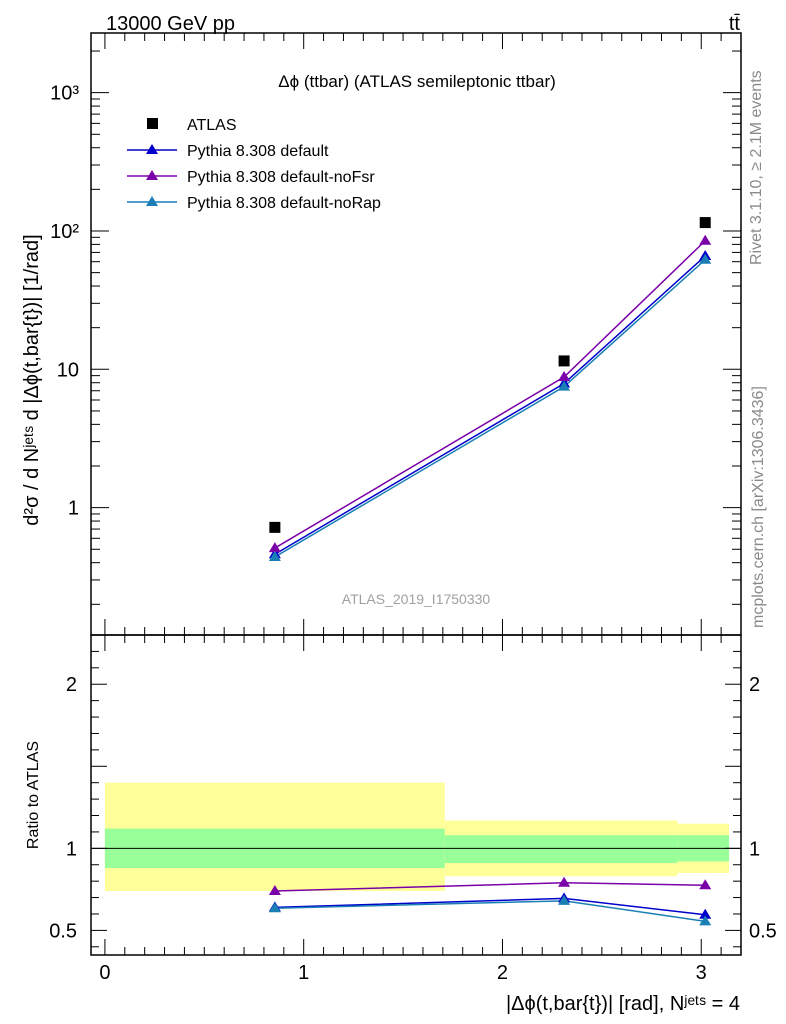 Image resolution: width=786 pixels, height=1024 pixels. What do you see at coordinates (758, 507) in the screenshot?
I see `mcplots-side-label: mcplots.cern.ch [arXiv:1306.3436]` at bounding box center [758, 507].